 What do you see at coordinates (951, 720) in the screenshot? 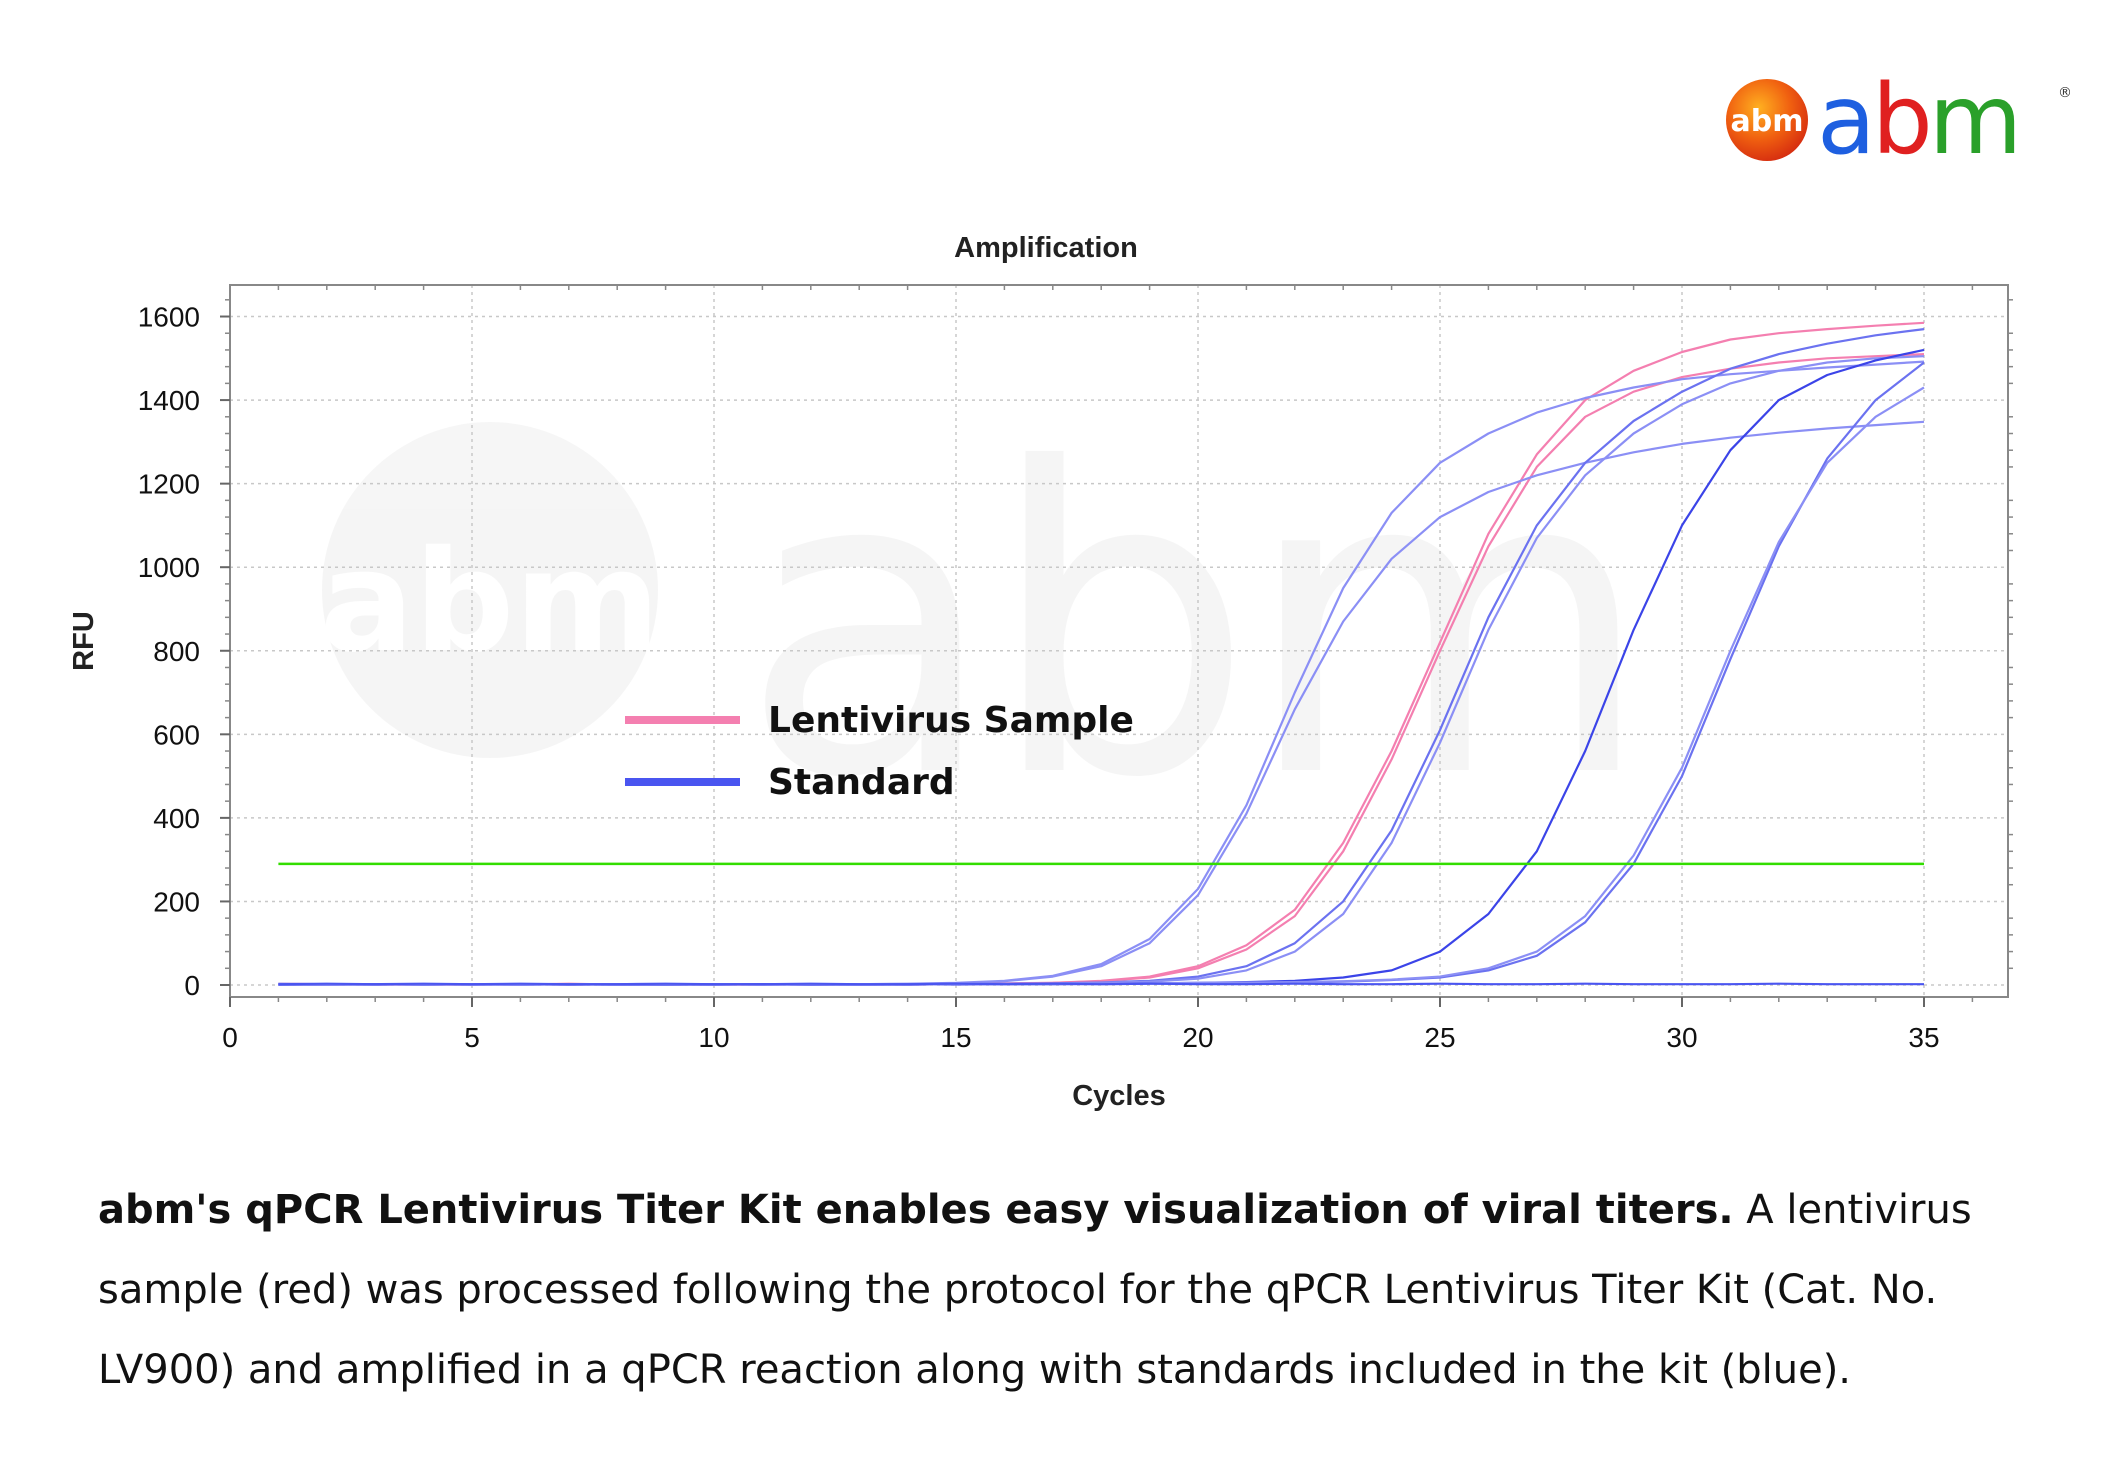
I see `legend-label-1: Lentivirus Sample` at bounding box center [951, 720].